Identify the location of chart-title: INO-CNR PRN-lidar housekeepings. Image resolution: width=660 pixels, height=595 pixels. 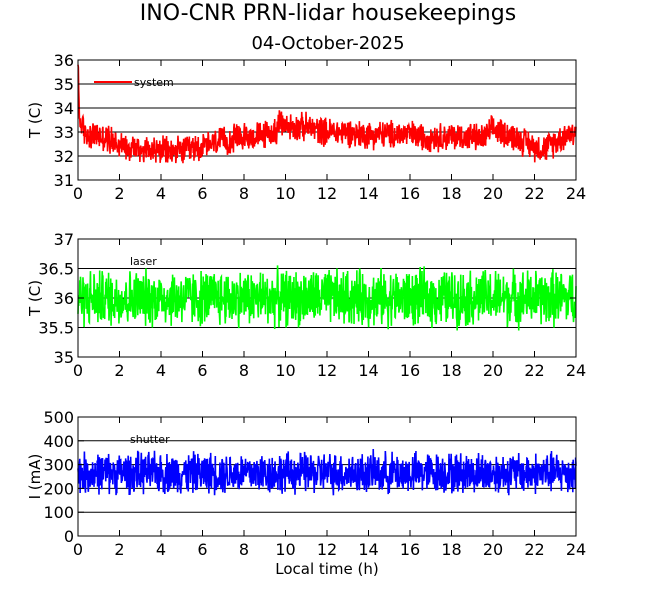
(328, 13).